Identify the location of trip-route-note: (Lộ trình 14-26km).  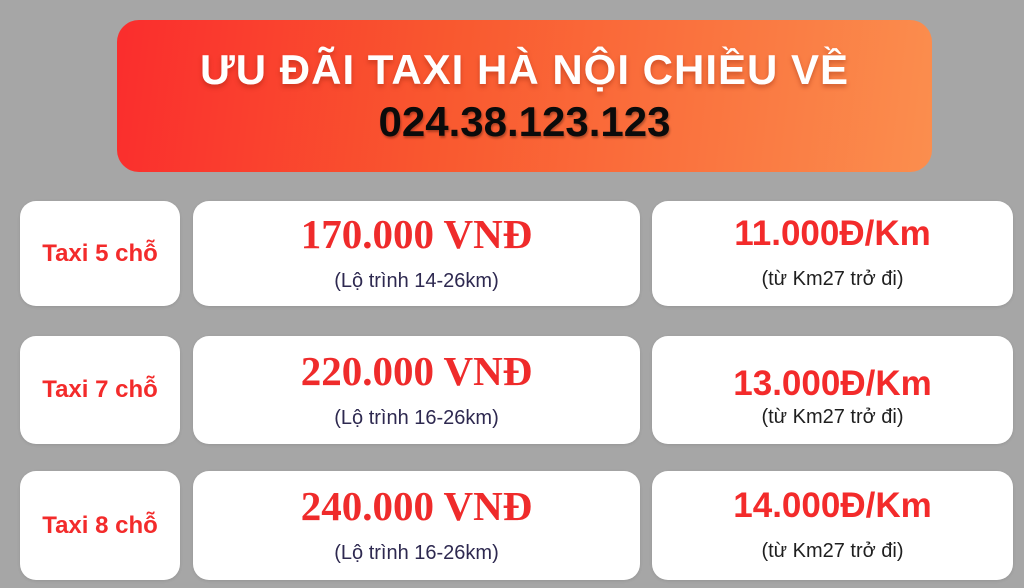
(416, 281).